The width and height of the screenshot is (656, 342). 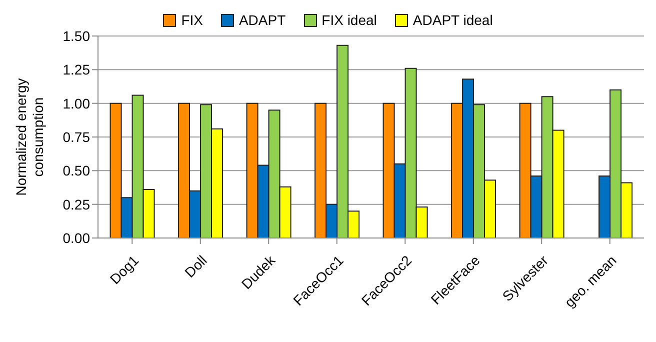 What do you see at coordinates (191, 20) in the screenshot?
I see `legend-label: FIX` at bounding box center [191, 20].